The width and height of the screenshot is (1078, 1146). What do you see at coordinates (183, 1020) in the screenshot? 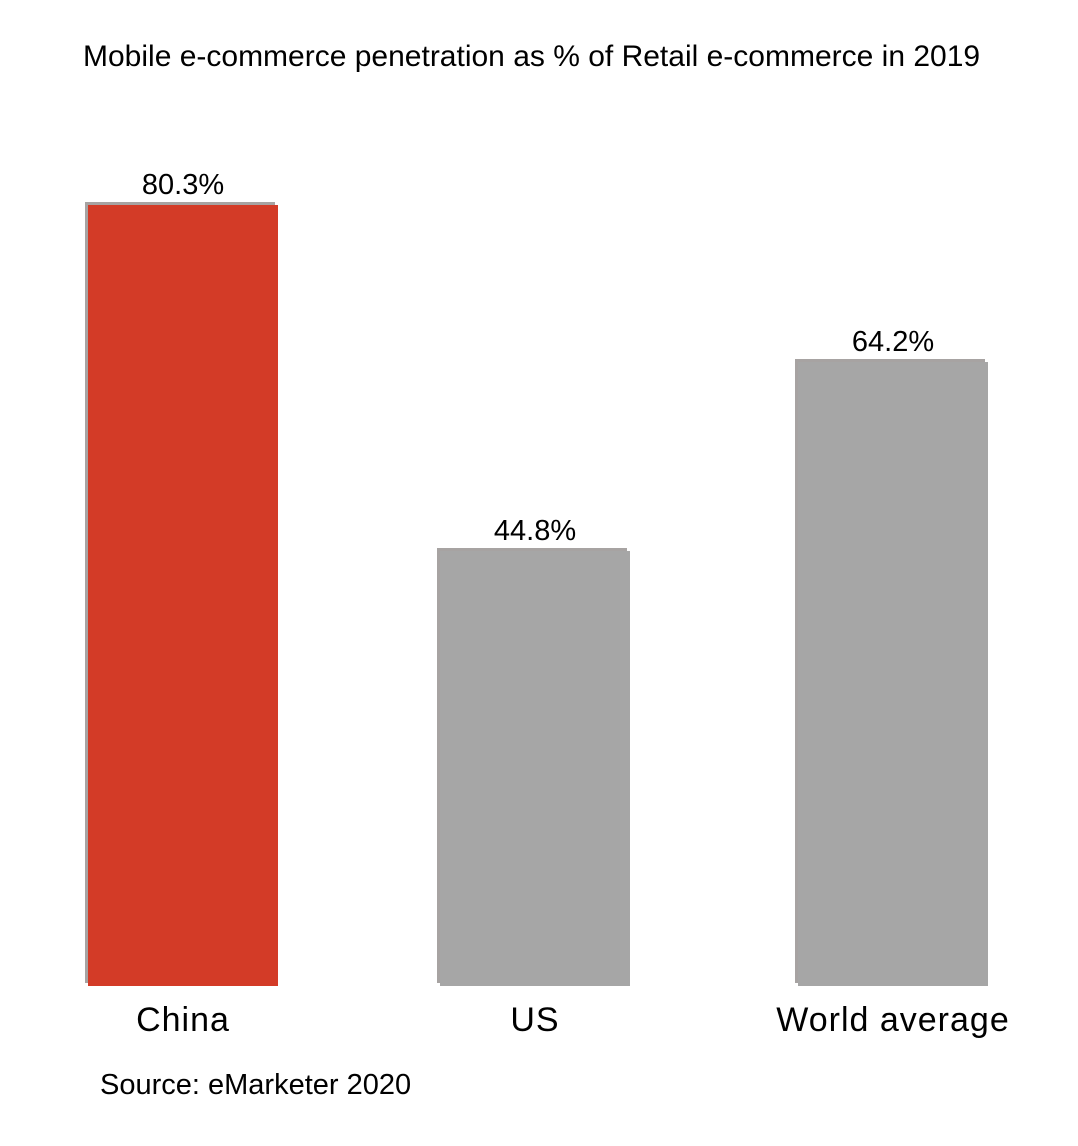
I see `category-label-china: China` at bounding box center [183, 1020].